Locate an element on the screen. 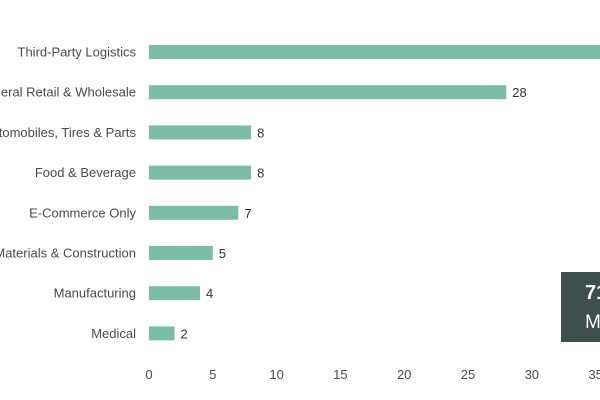 This screenshot has width=600, height=400. data-label: 28 is located at coordinates (519, 92).